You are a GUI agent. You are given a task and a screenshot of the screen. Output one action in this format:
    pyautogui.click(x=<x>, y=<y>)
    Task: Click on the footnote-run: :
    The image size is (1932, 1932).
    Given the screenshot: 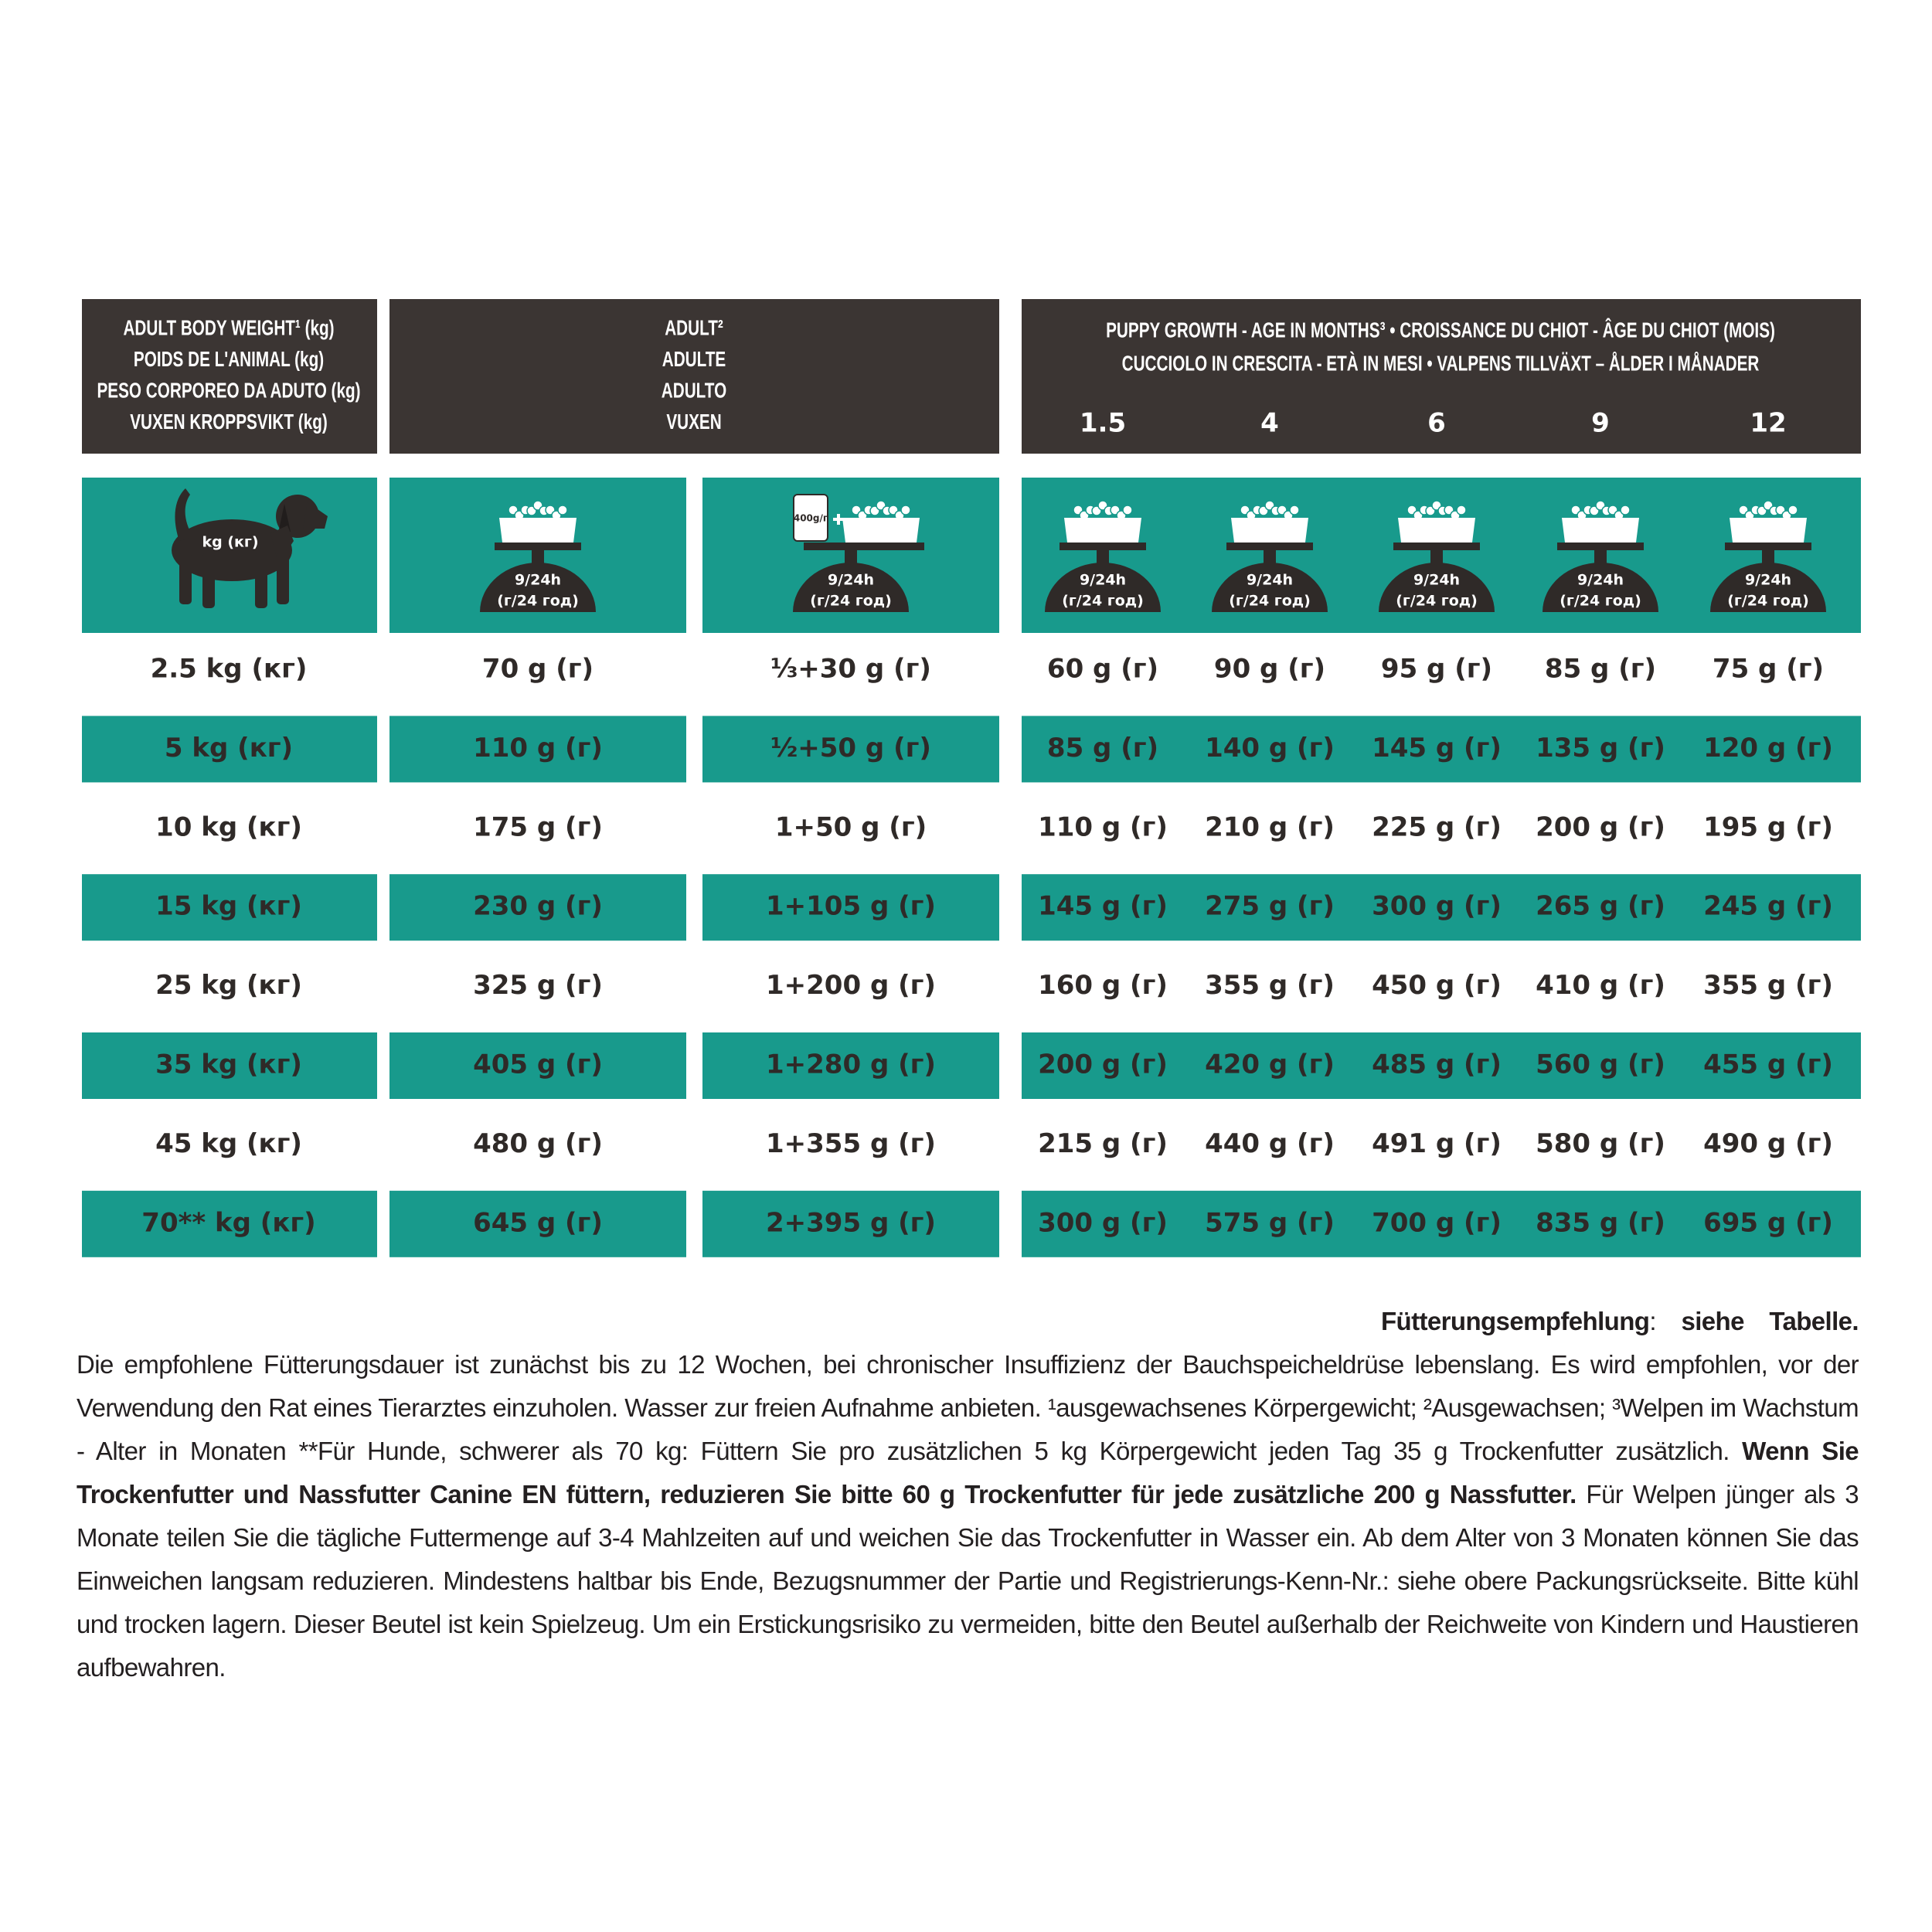 What is the action you would take?
    pyautogui.click(x=1666, y=1321)
    